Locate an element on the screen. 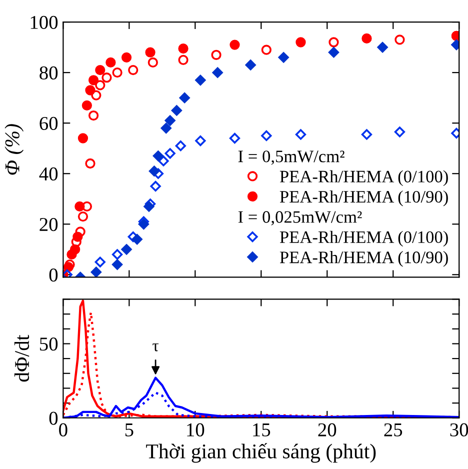  x-tick-label: 0 is located at coordinates (63, 429).